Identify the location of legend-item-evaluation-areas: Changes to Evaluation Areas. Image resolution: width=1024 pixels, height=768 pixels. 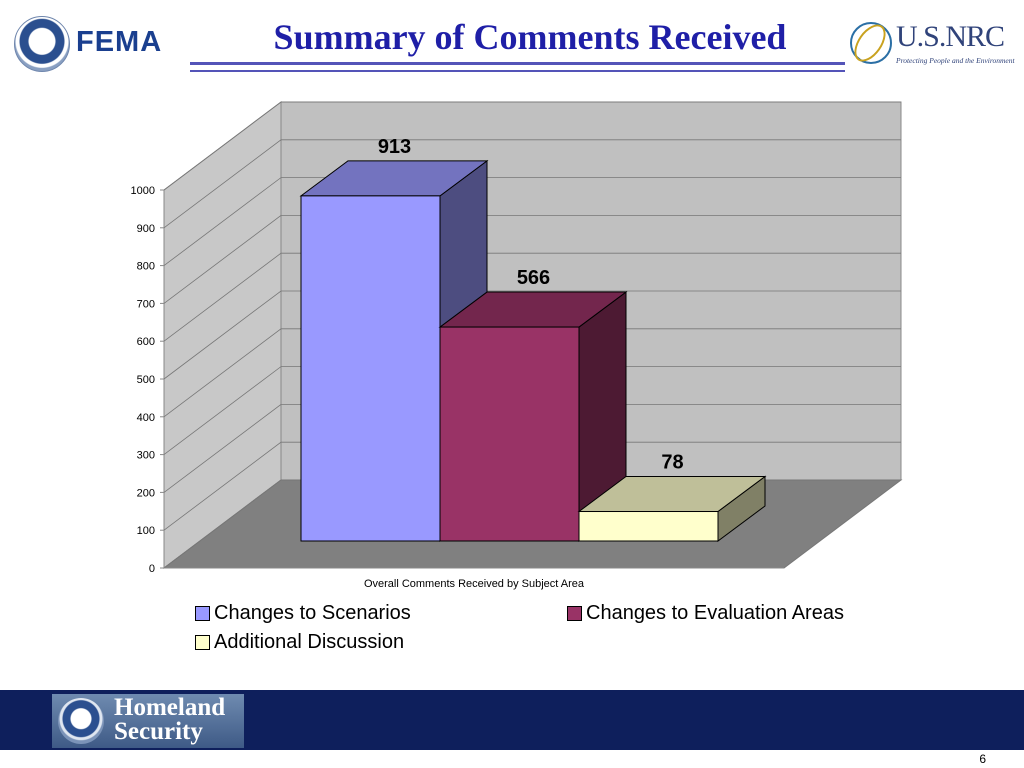
(705, 613).